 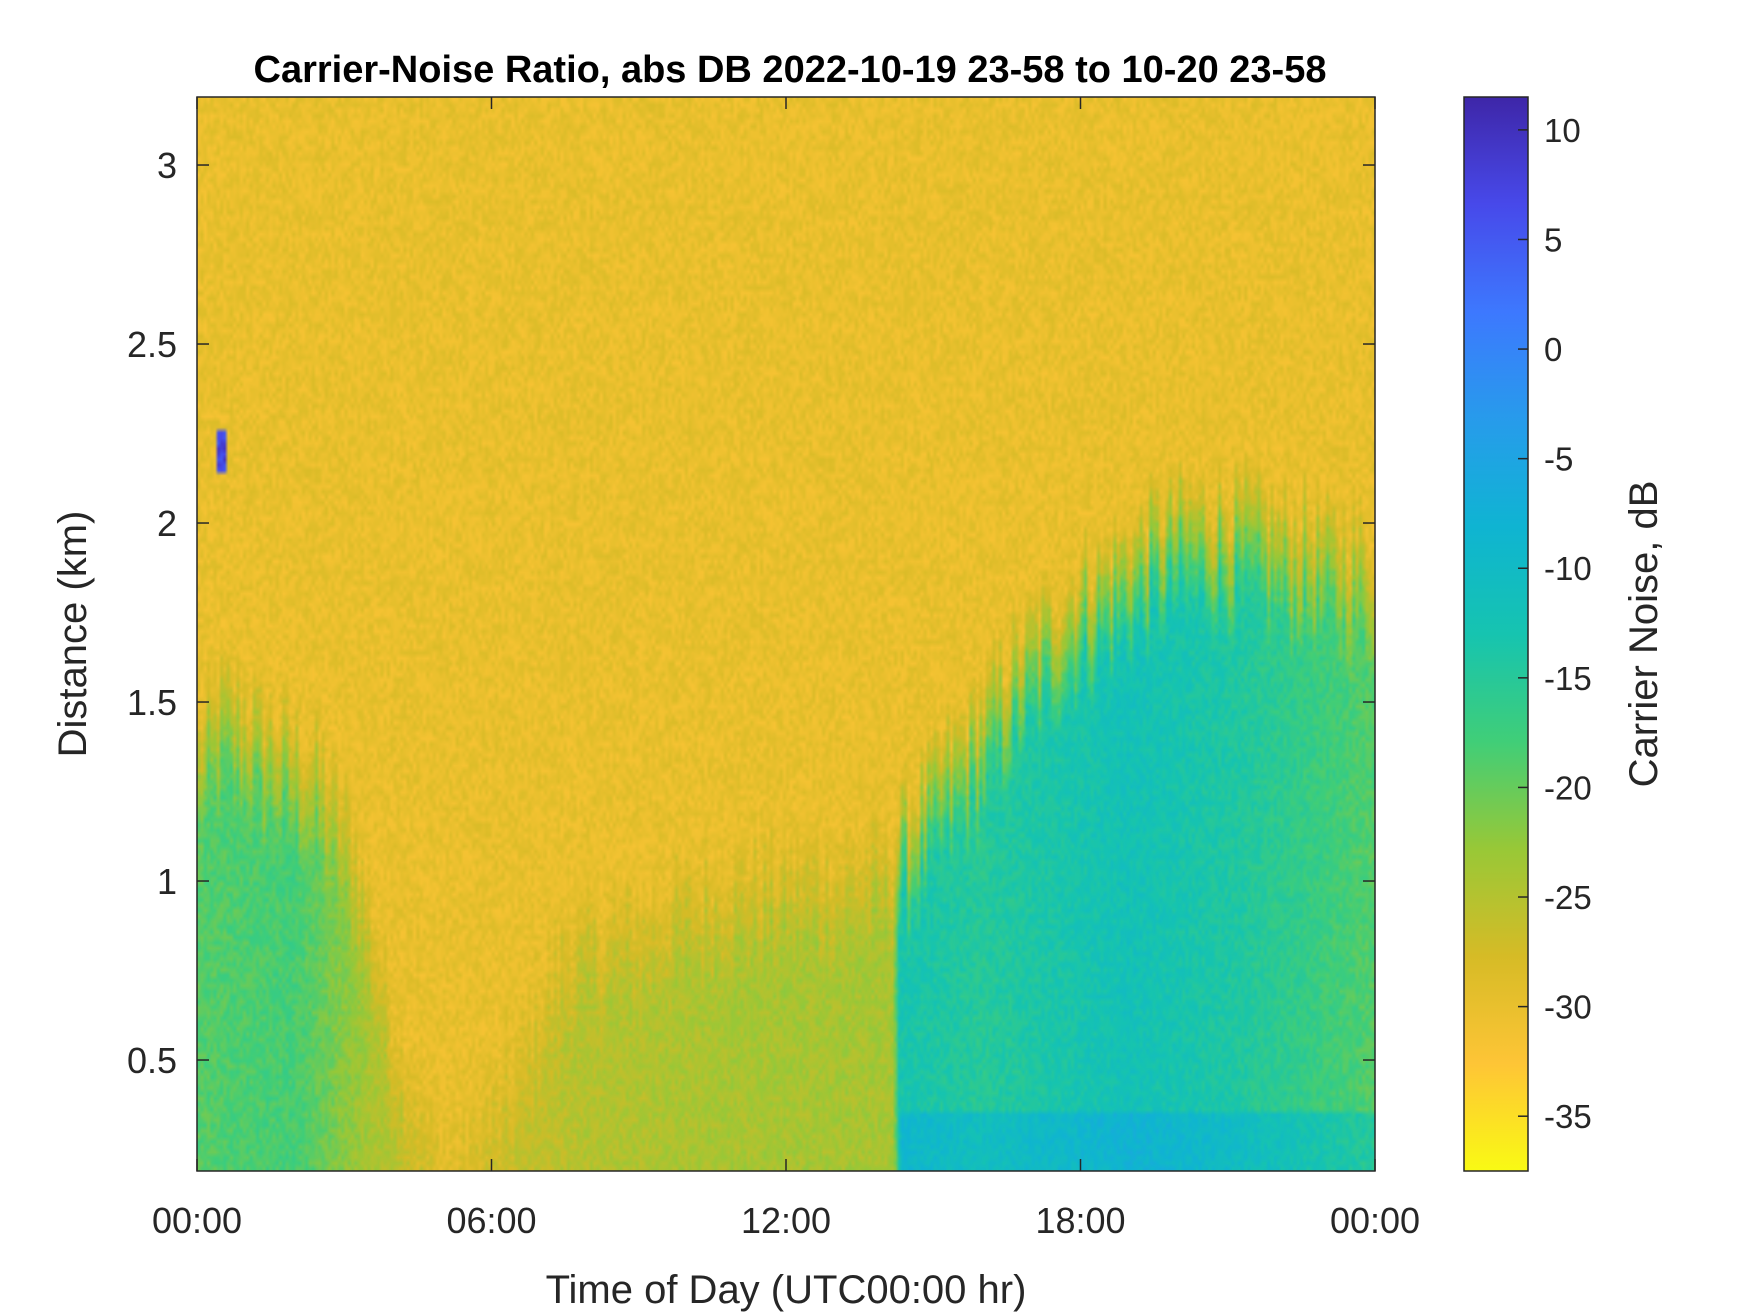 I want to click on x-axis-label: Time of Day (UTC00:00 hr), so click(x=786, y=1290).